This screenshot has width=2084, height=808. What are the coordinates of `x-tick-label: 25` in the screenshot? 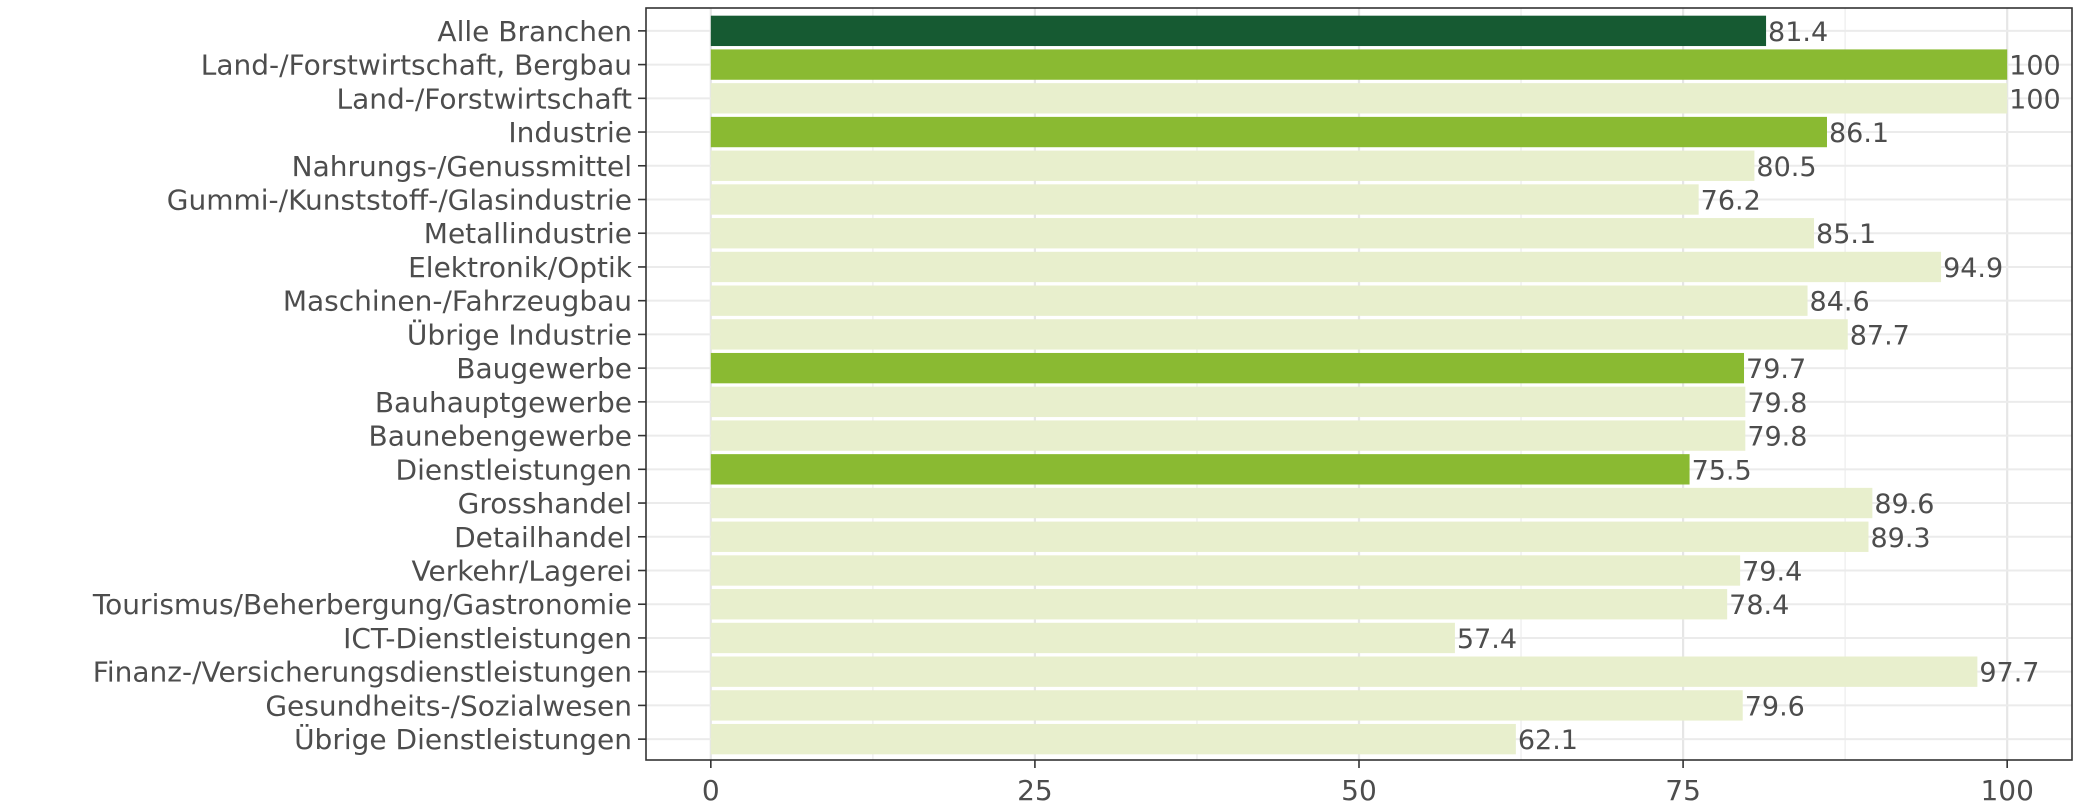 It's located at (1035, 790).